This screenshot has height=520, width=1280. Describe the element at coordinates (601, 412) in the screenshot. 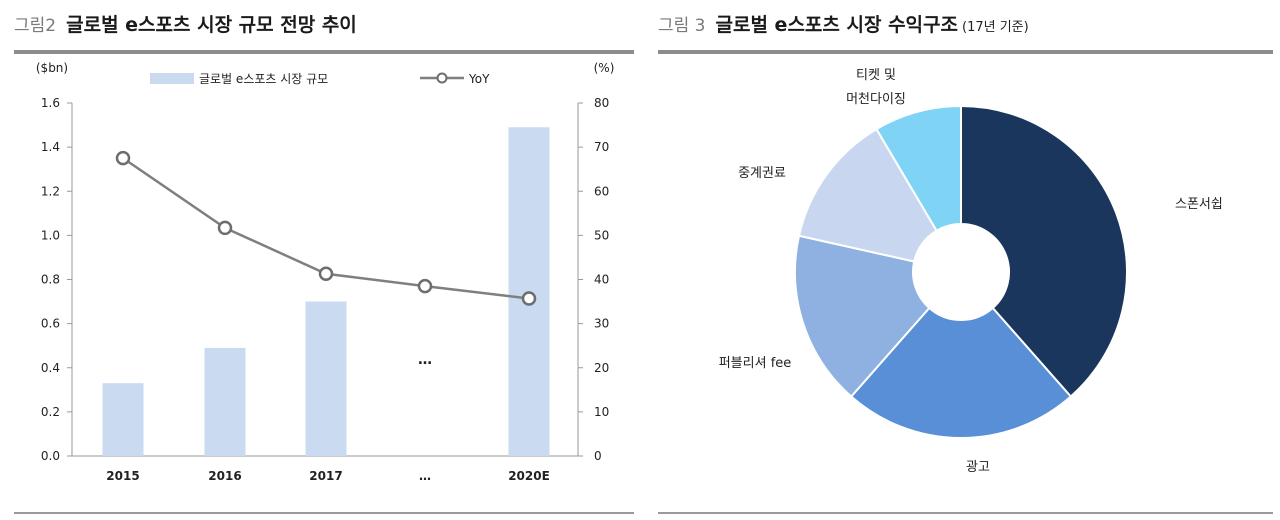

I see `right-tick-label: 10` at that location.